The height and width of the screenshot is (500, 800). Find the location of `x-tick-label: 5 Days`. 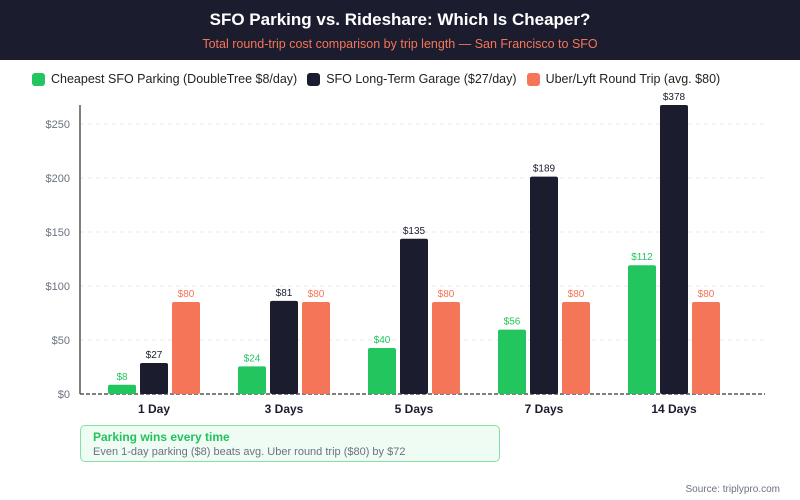

x-tick-label: 5 Days is located at coordinates (414, 409).